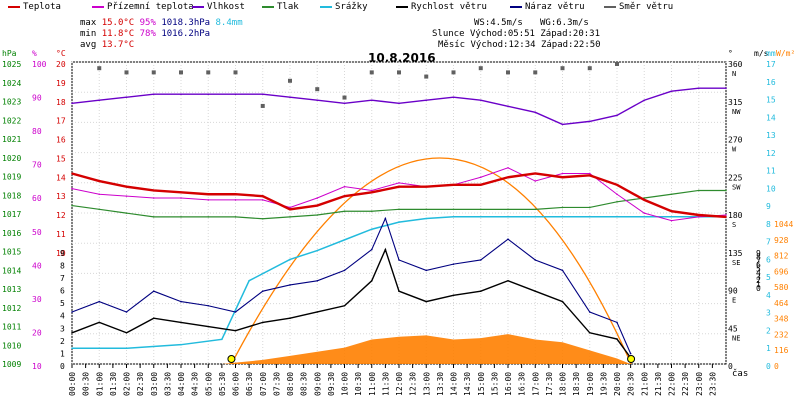 This screenshot has width=800, height=400. Describe the element at coordinates (11, 327) in the screenshot. I see `axis-tick-hPa: 1011` at that location.